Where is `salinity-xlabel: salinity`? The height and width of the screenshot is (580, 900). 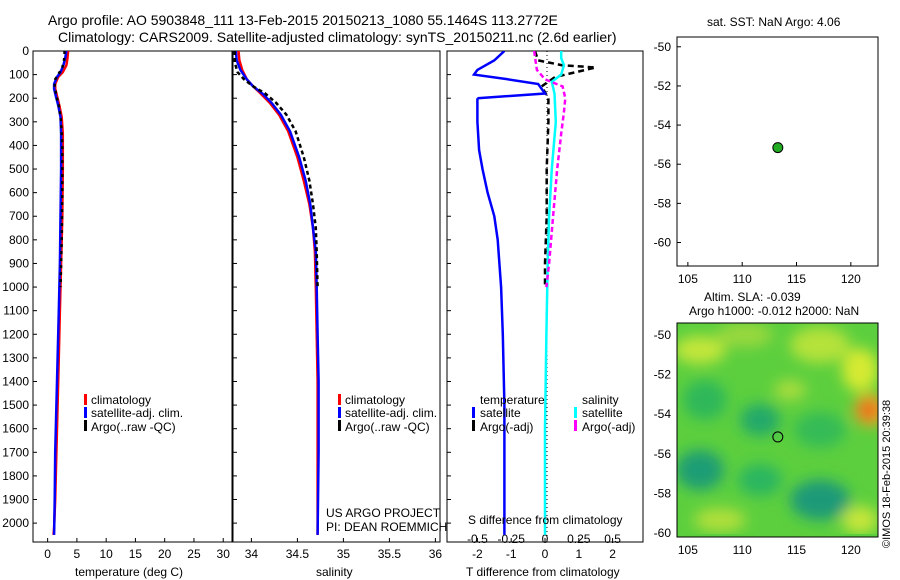
salinity-xlabel: salinity is located at coordinates (334, 572).